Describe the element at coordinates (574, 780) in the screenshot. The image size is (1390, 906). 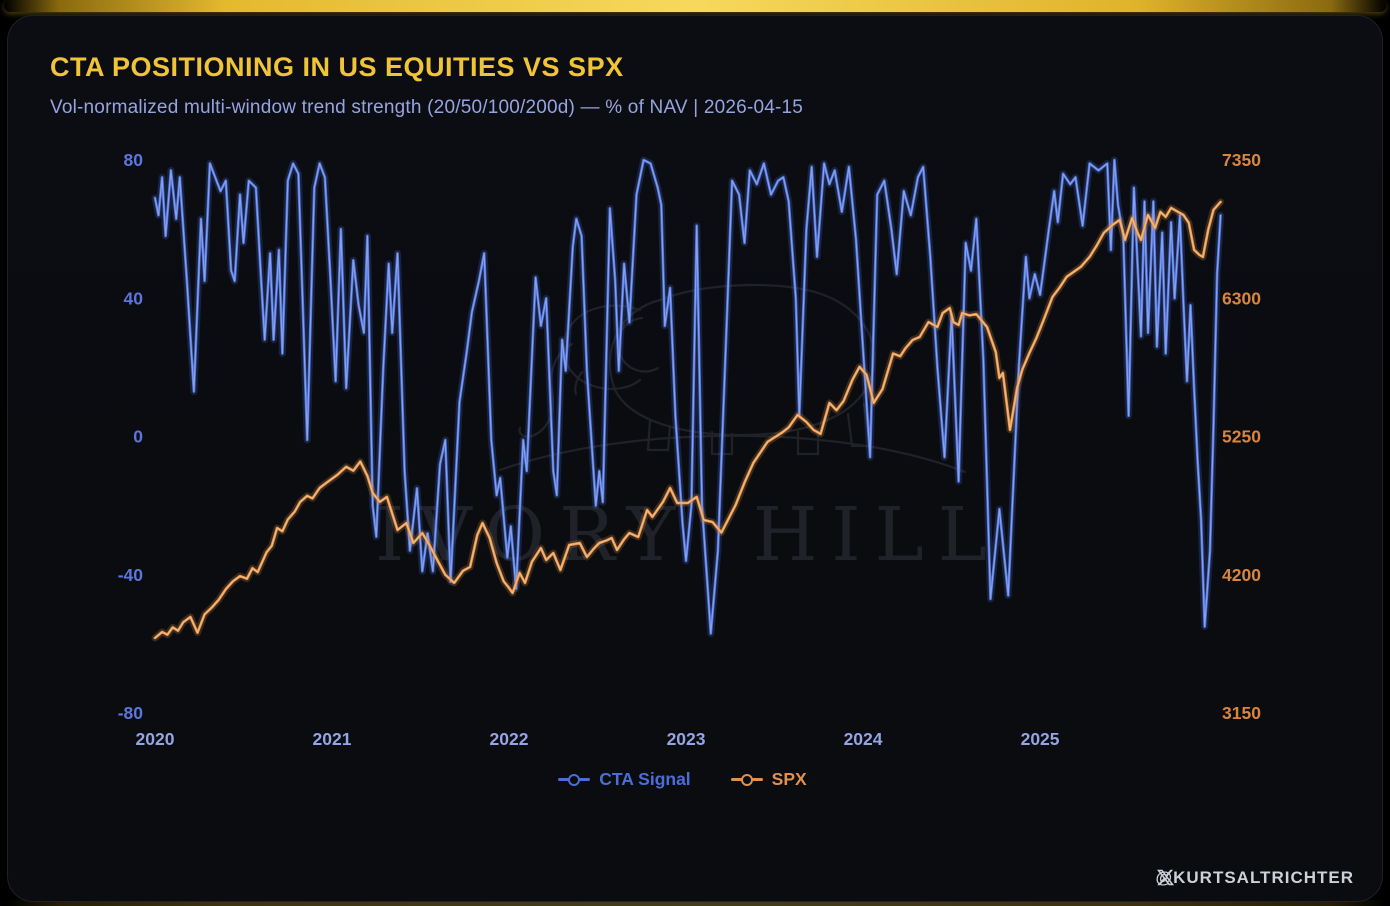
I see `cta-legend-marker-icon` at that location.